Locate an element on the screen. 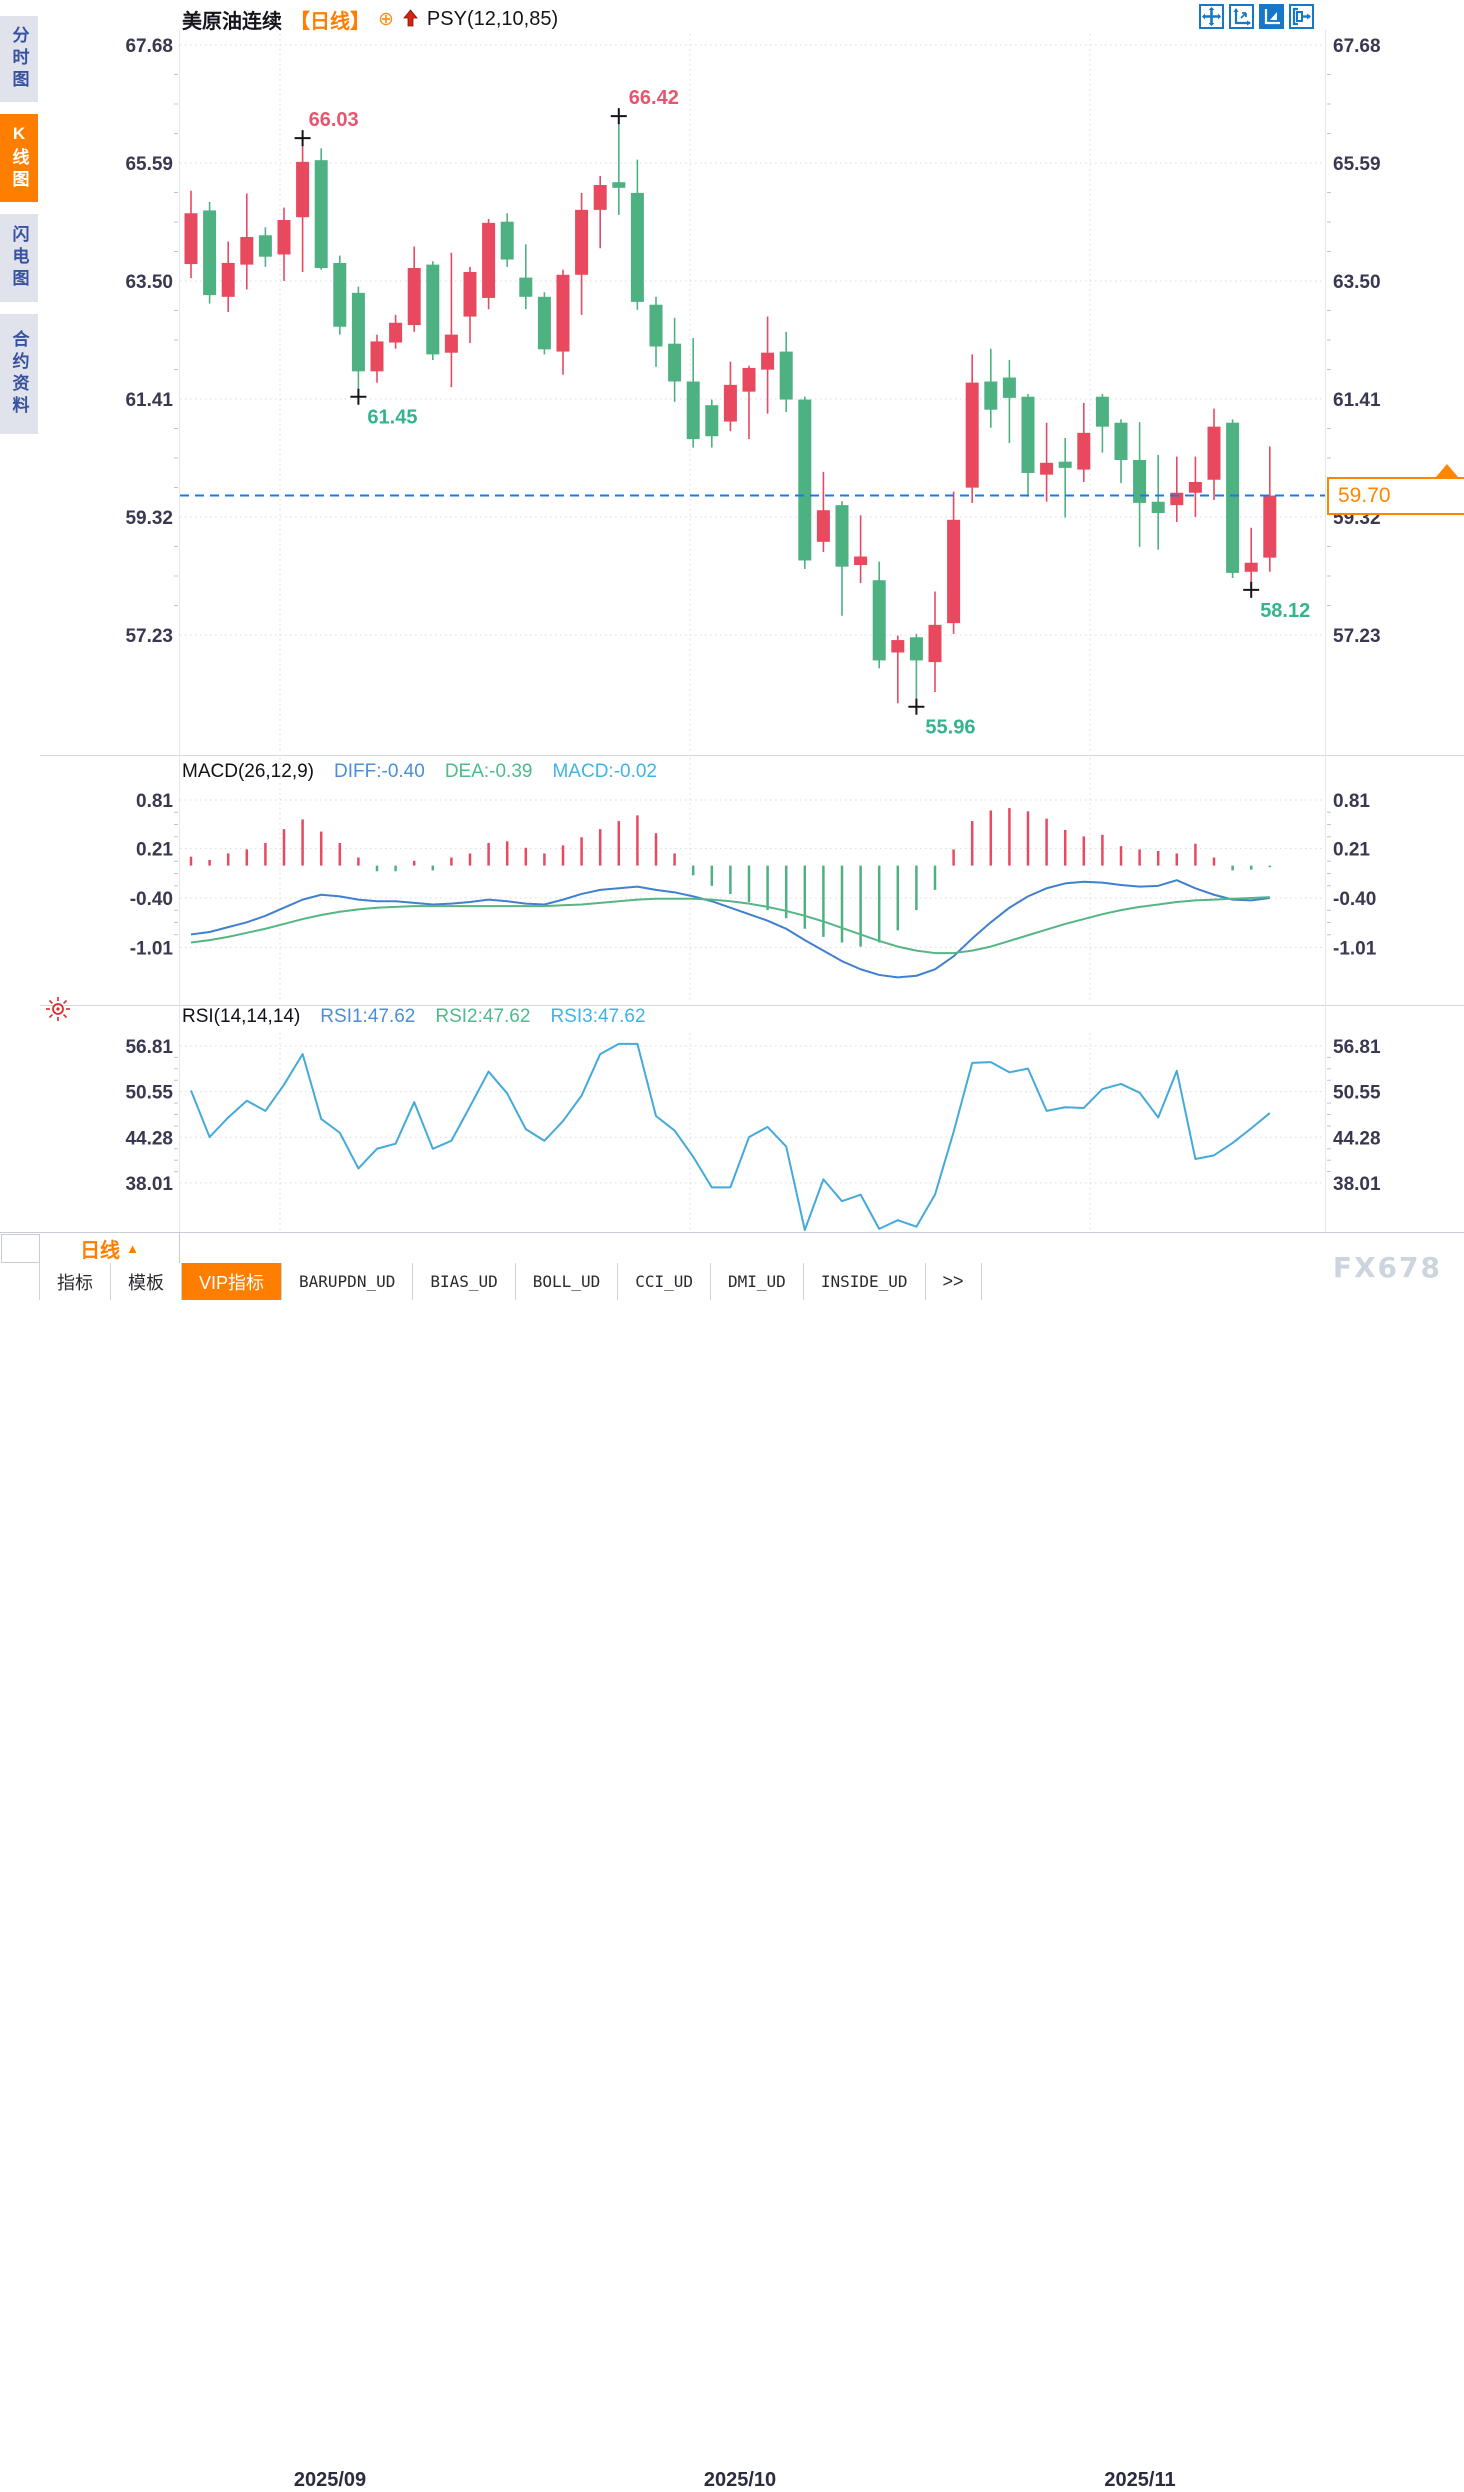 Image resolution: width=1464 pixels, height=2492 pixels. tab-indicator: 指标 is located at coordinates (75, 1281).